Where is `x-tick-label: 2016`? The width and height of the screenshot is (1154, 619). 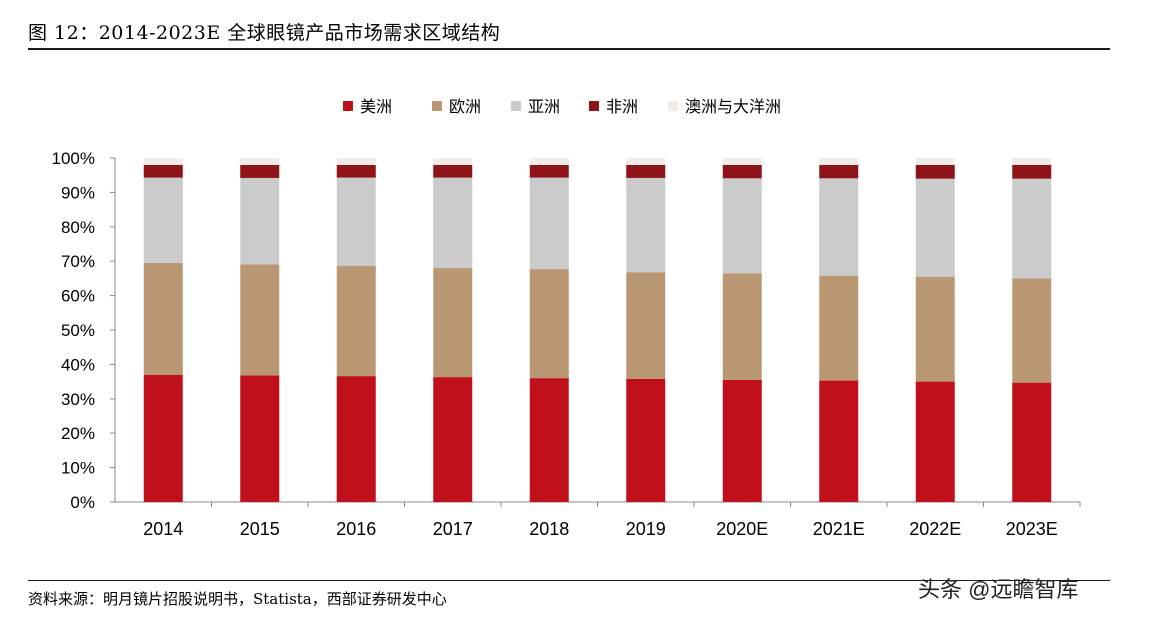 x-tick-label: 2016 is located at coordinates (356, 529).